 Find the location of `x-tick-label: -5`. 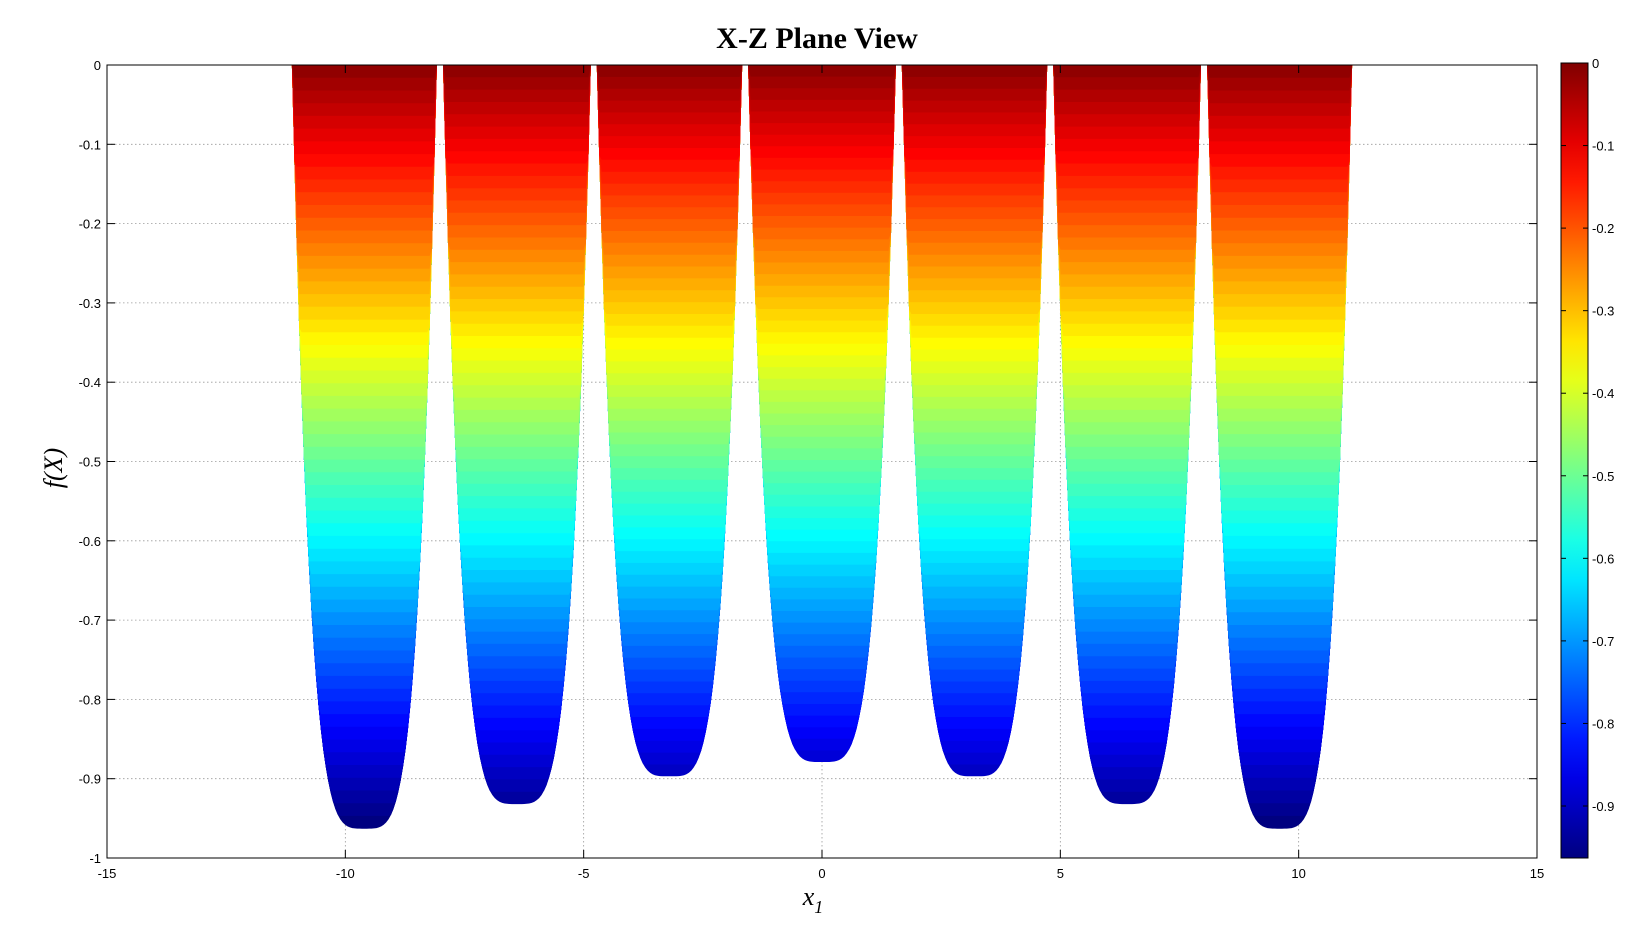

x-tick-label: -5 is located at coordinates (584, 873).